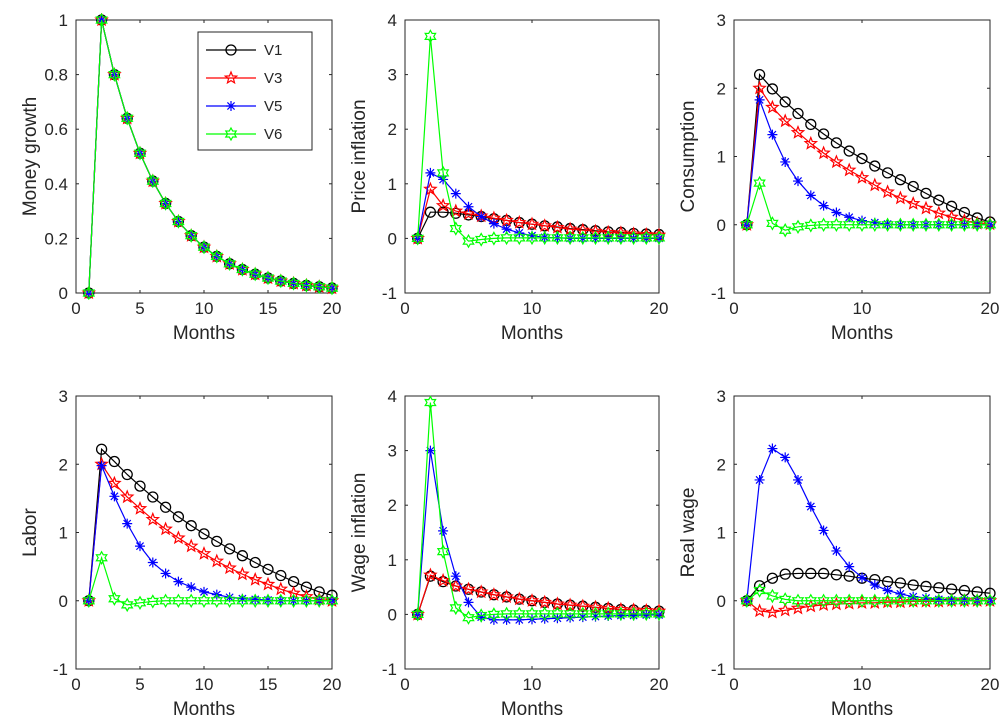 The height and width of the screenshot is (728, 1000). I want to click on series-line, so click(868, 595).